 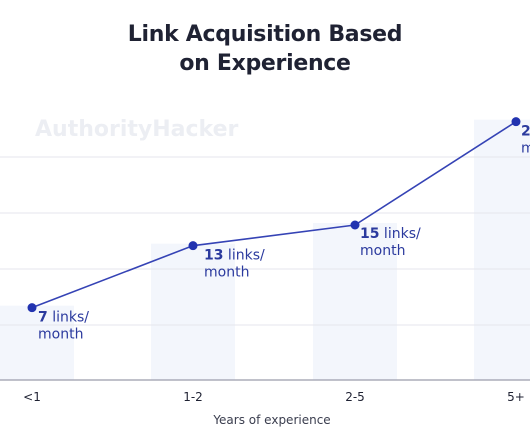 What do you see at coordinates (136, 129) in the screenshot?
I see `watermark-text: AuthorityHacker` at bounding box center [136, 129].